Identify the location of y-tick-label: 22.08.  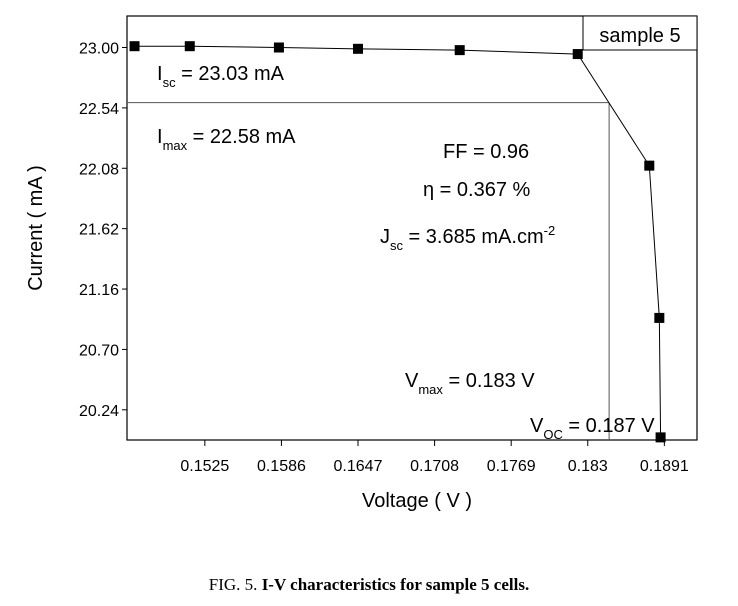
(99, 169).